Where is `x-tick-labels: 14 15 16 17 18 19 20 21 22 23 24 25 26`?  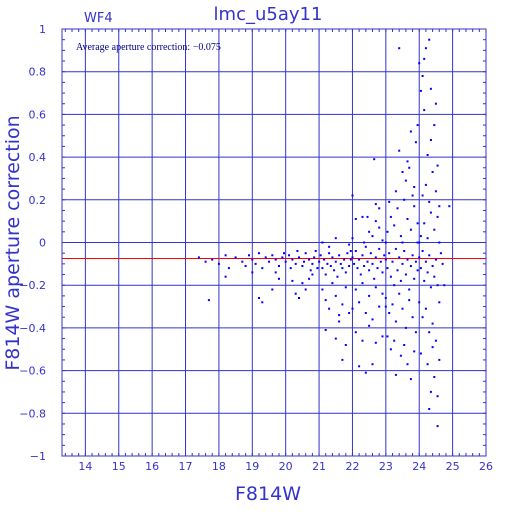 x-tick-labels: 14 15 16 17 18 19 20 21 22 23 24 25 26 is located at coordinates (285, 466).